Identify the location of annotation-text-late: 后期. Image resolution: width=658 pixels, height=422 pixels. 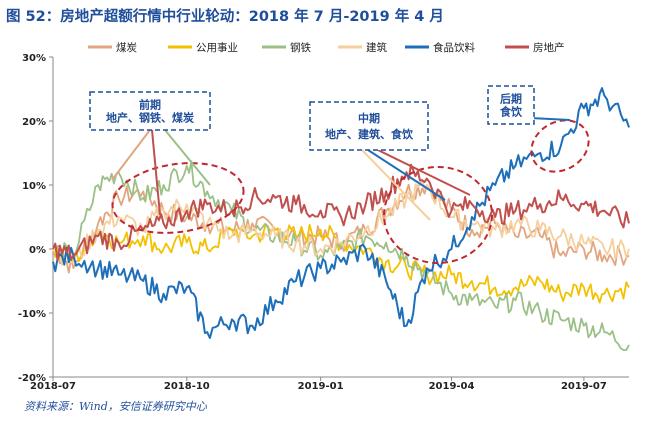
(511, 99).